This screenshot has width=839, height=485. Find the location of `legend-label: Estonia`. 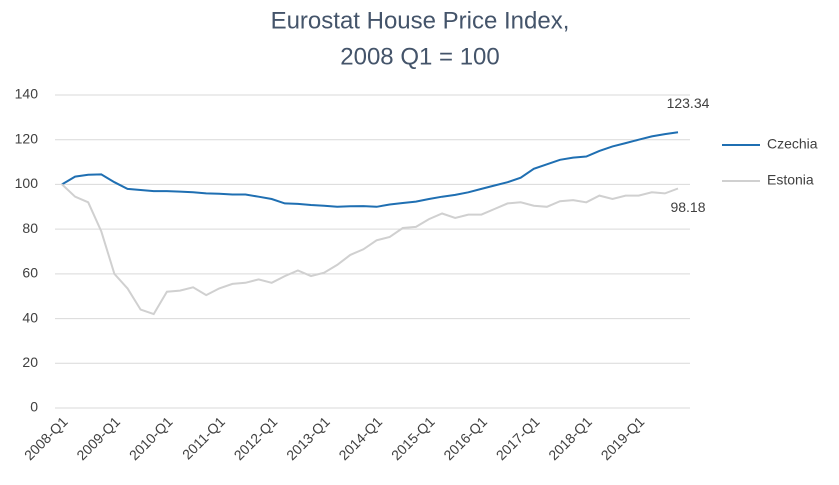

legend-label: Estonia is located at coordinates (790, 180).